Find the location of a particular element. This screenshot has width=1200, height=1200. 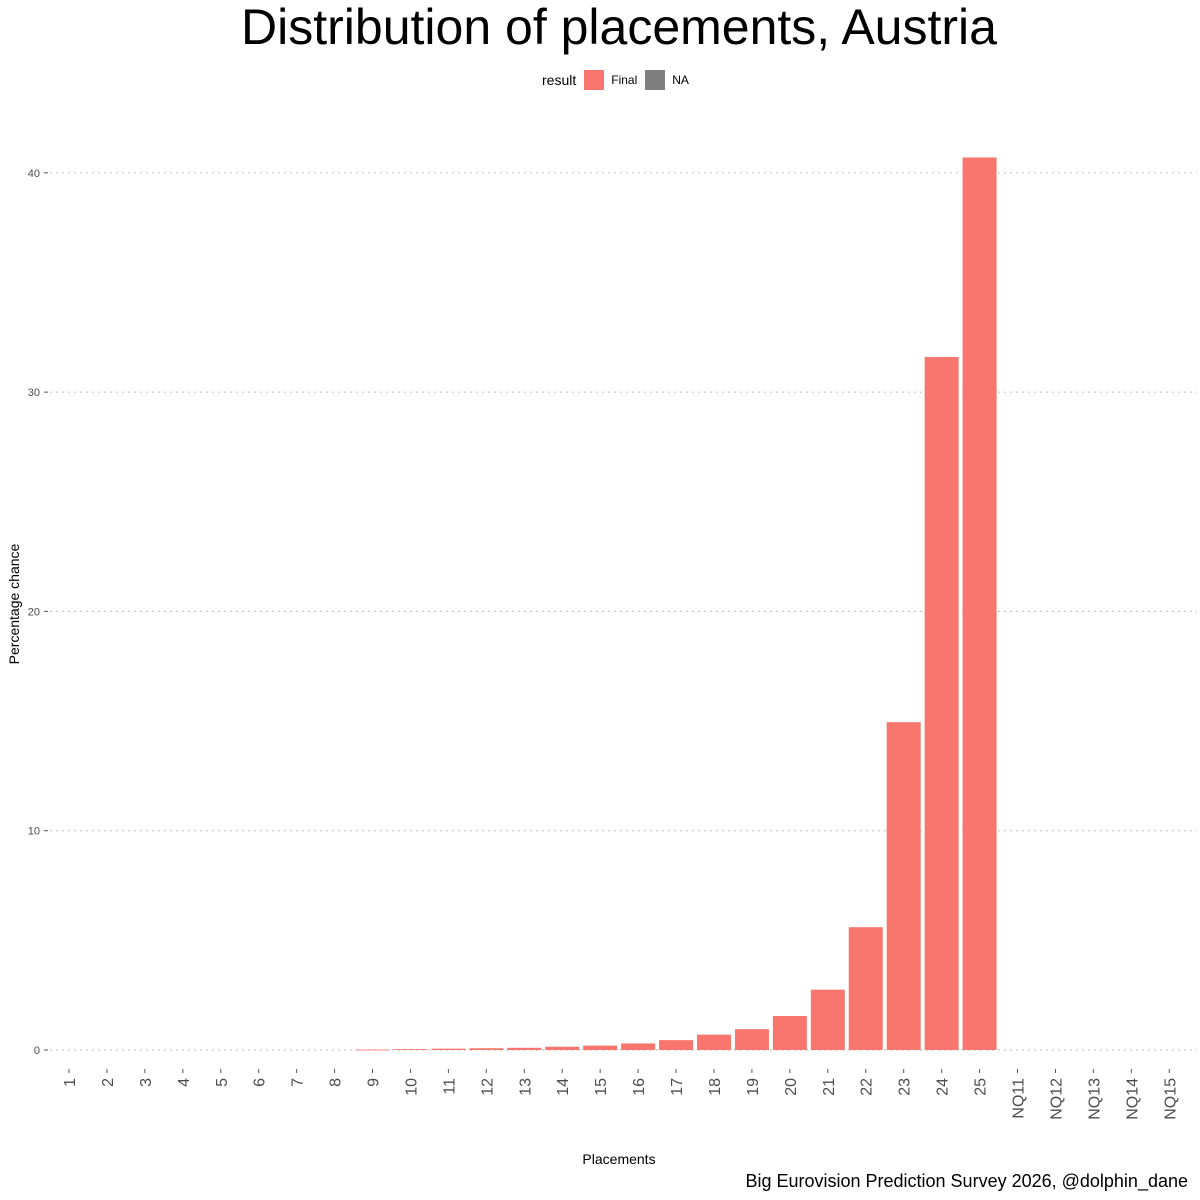

x-tick-label: 15 is located at coordinates (601, 1087).